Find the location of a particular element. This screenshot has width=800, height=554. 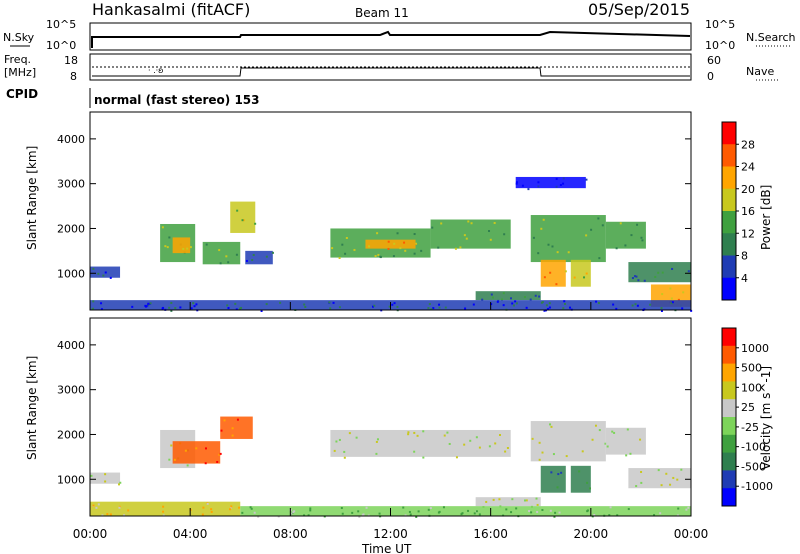

nsky-tick-bottom: 10^0 is located at coordinates (61, 45).